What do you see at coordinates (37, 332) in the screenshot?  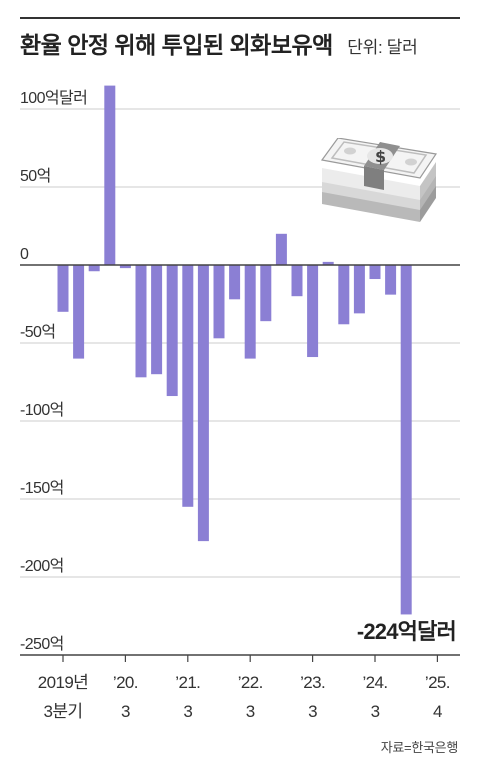 I see `y-tick-label: -50억` at bounding box center [37, 332].